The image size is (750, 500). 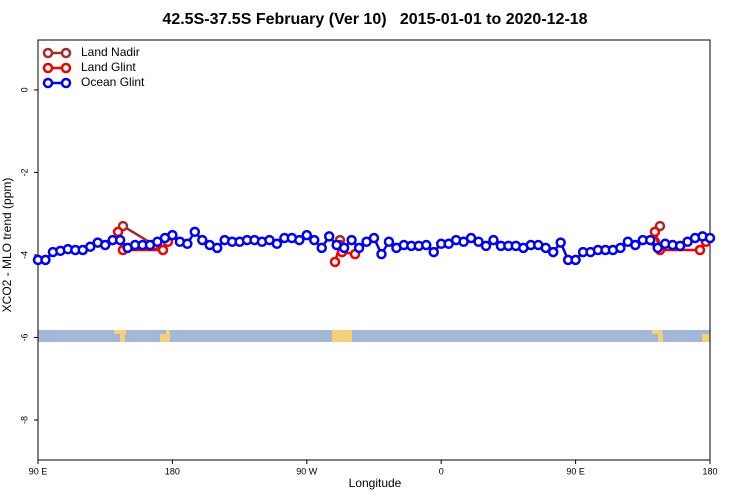 What do you see at coordinates (307, 471) in the screenshot?
I see `x-tick-label: 90 W` at bounding box center [307, 471].